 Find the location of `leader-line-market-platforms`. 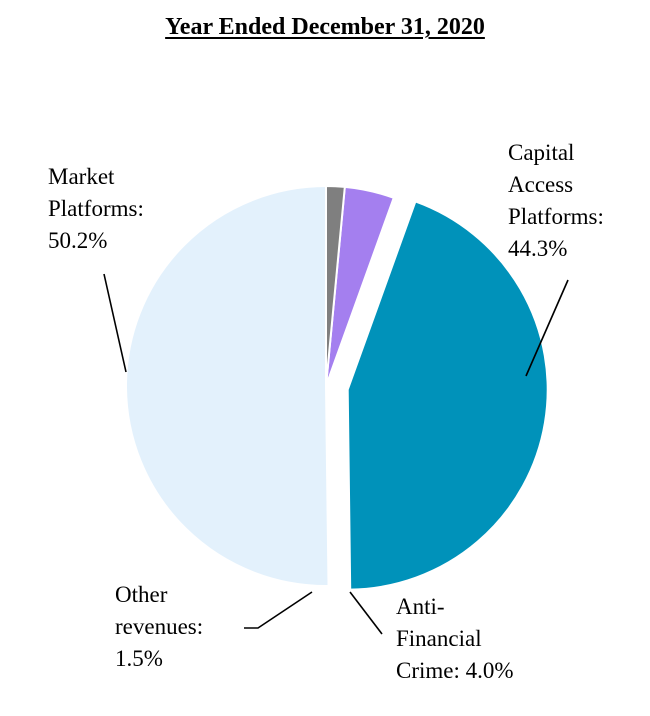

leader-line-market-platforms is located at coordinates (115, 323).